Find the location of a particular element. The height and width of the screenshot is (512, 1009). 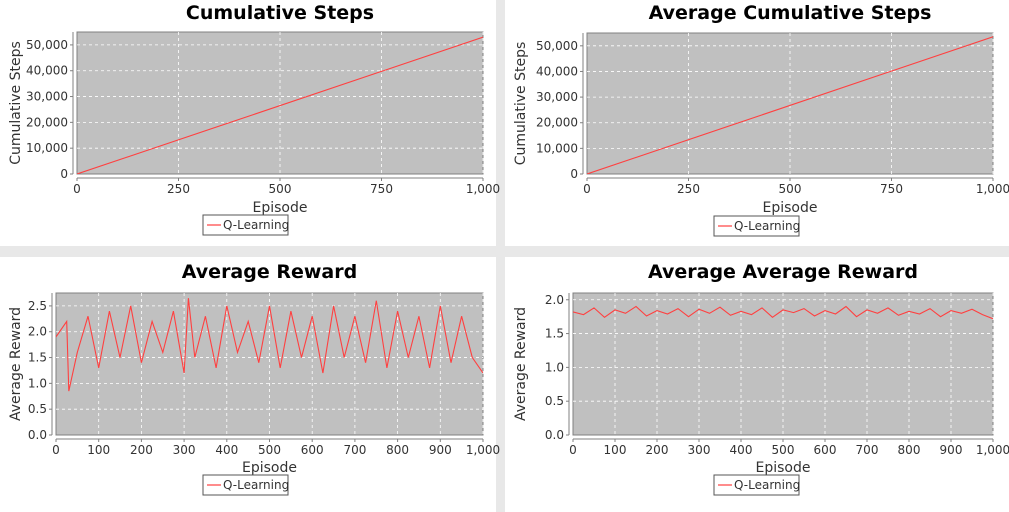

chart-title: Average Reward is located at coordinates (269, 272).